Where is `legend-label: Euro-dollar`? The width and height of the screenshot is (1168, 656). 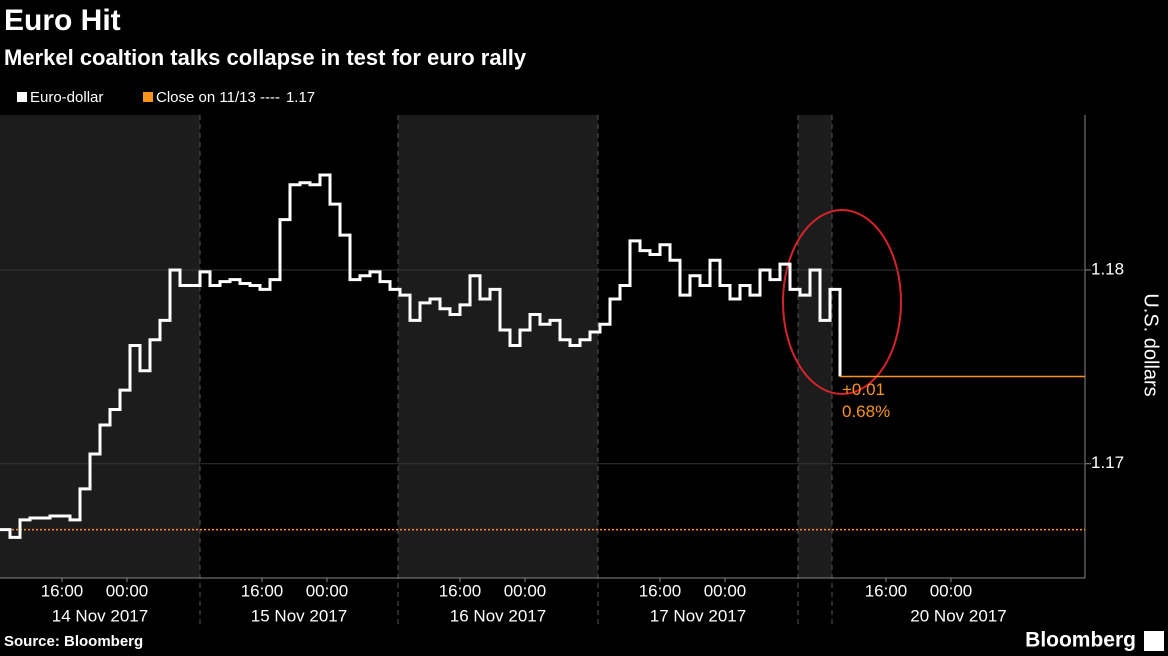 legend-label: Euro-dollar is located at coordinates (66, 97).